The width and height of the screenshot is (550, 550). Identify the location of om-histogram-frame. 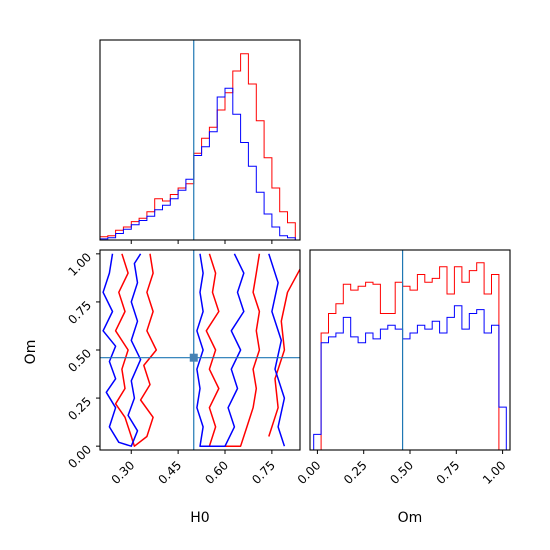
(410, 350).